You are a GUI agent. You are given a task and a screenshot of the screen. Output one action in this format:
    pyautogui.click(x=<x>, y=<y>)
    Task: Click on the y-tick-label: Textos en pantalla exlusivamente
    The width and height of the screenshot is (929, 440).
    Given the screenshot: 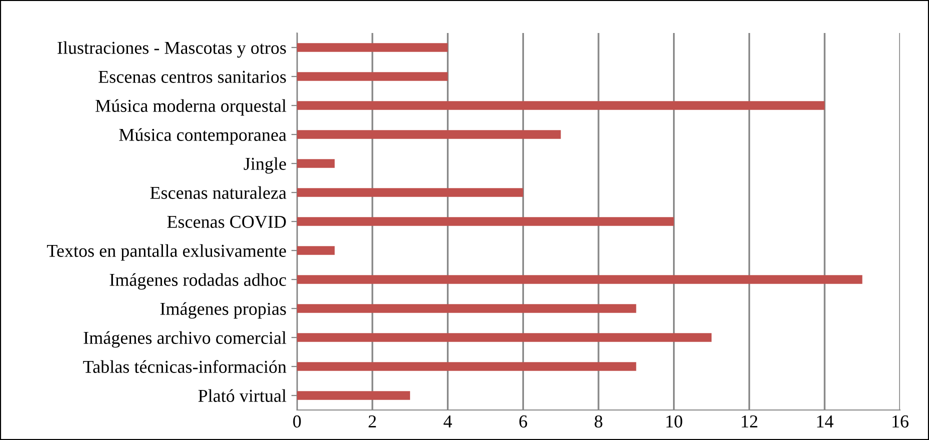 What is the action you would take?
    pyautogui.click(x=166, y=252)
    